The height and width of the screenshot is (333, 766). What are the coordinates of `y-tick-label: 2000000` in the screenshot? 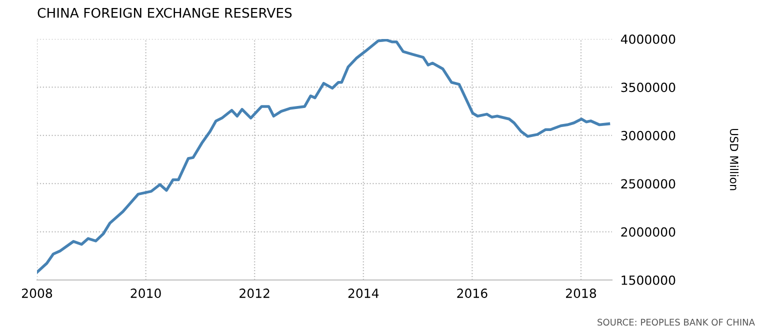 It's located at (648, 232).